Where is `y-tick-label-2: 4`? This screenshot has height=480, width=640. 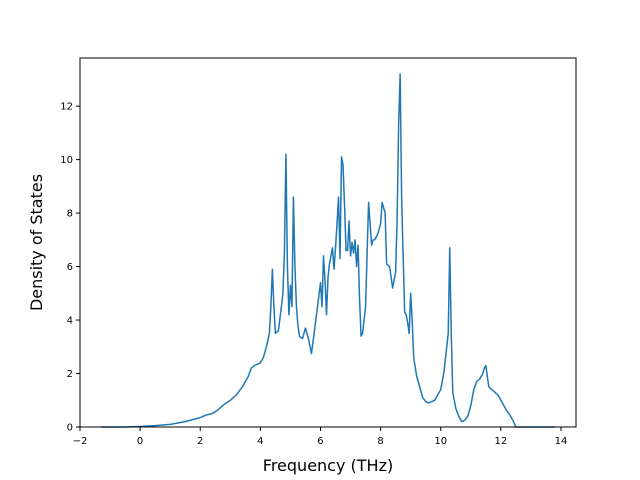 y-tick-label-2: 4 is located at coordinates (70, 321).